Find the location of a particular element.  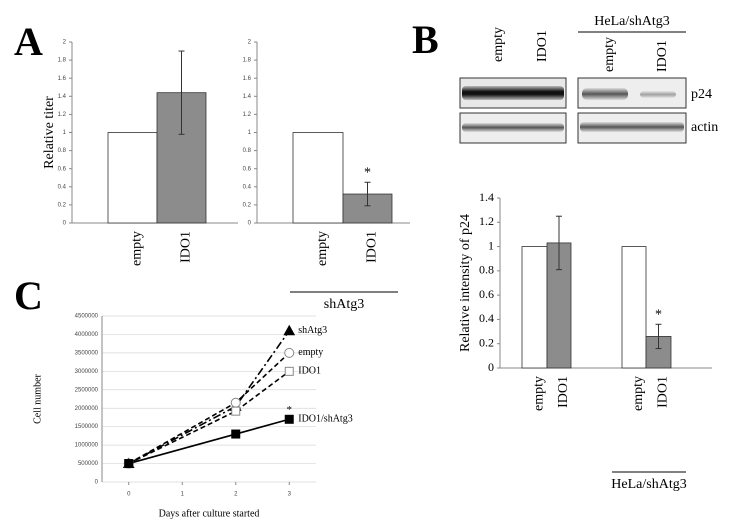

y-axis-label: Relative intensity of p24 is located at coordinates (465, 283).